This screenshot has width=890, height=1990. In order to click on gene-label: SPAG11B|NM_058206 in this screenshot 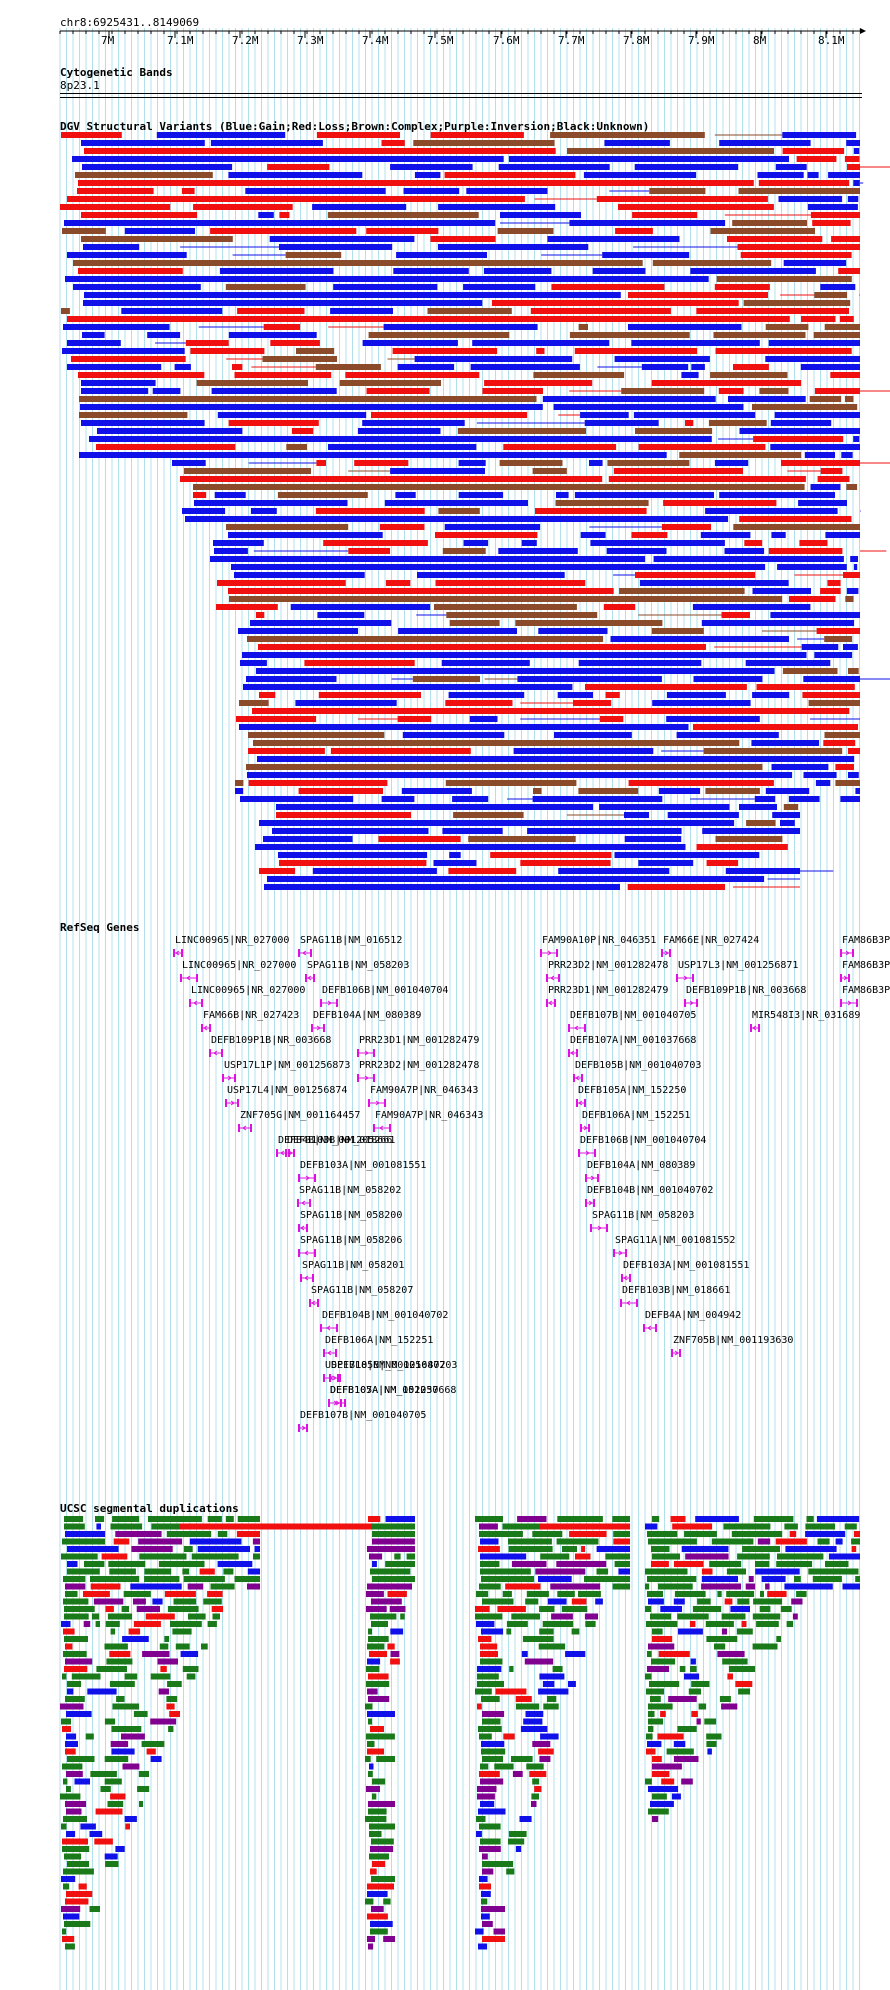, I will do `click(351, 1240)`.